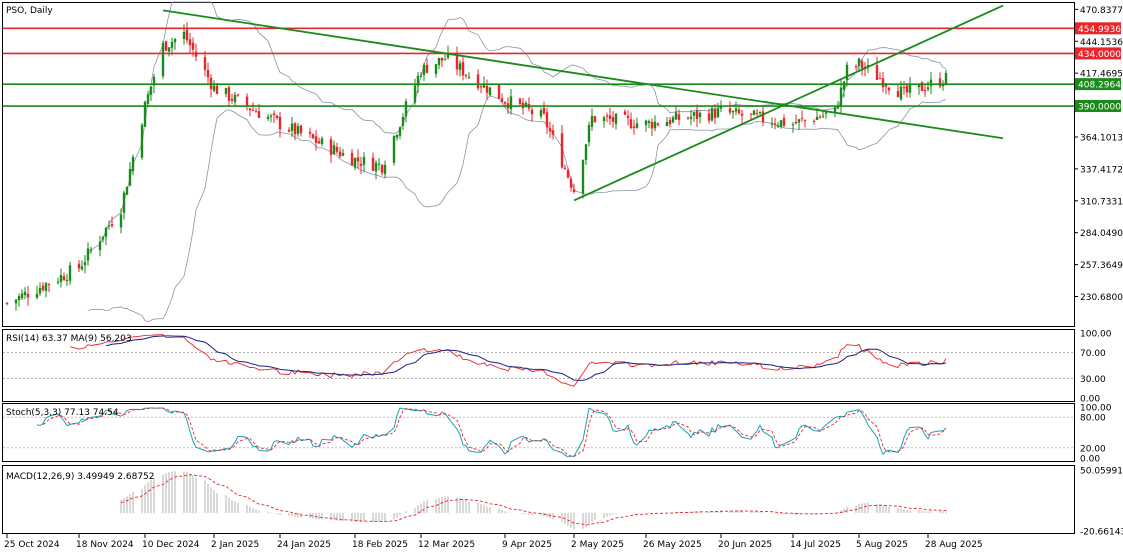 The height and width of the screenshot is (554, 1123). I want to click on rsi-tick-label: 30.00, so click(1093, 380).